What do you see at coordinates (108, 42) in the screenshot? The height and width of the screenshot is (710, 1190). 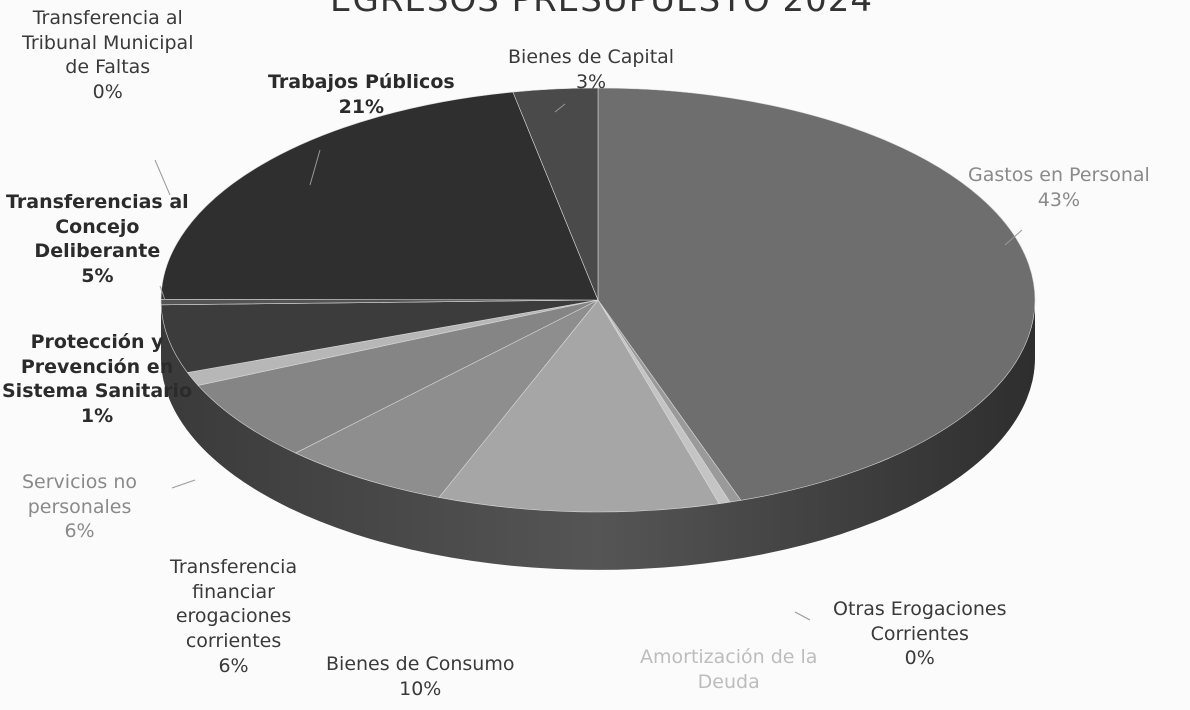 I see `slice-label-text: Tribunal Municipal` at bounding box center [108, 42].